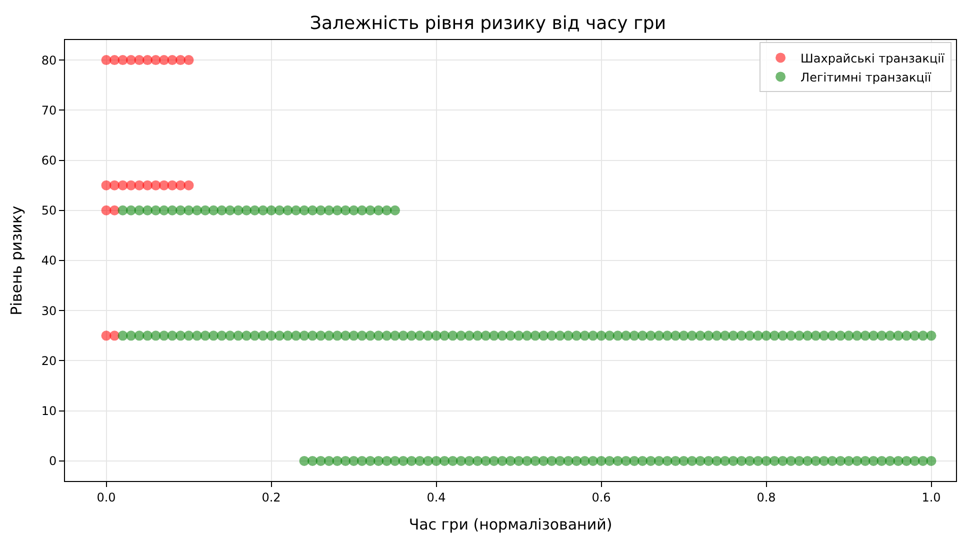  Describe the element at coordinates (49, 361) in the screenshot. I see `y-tick-label: 20` at that location.